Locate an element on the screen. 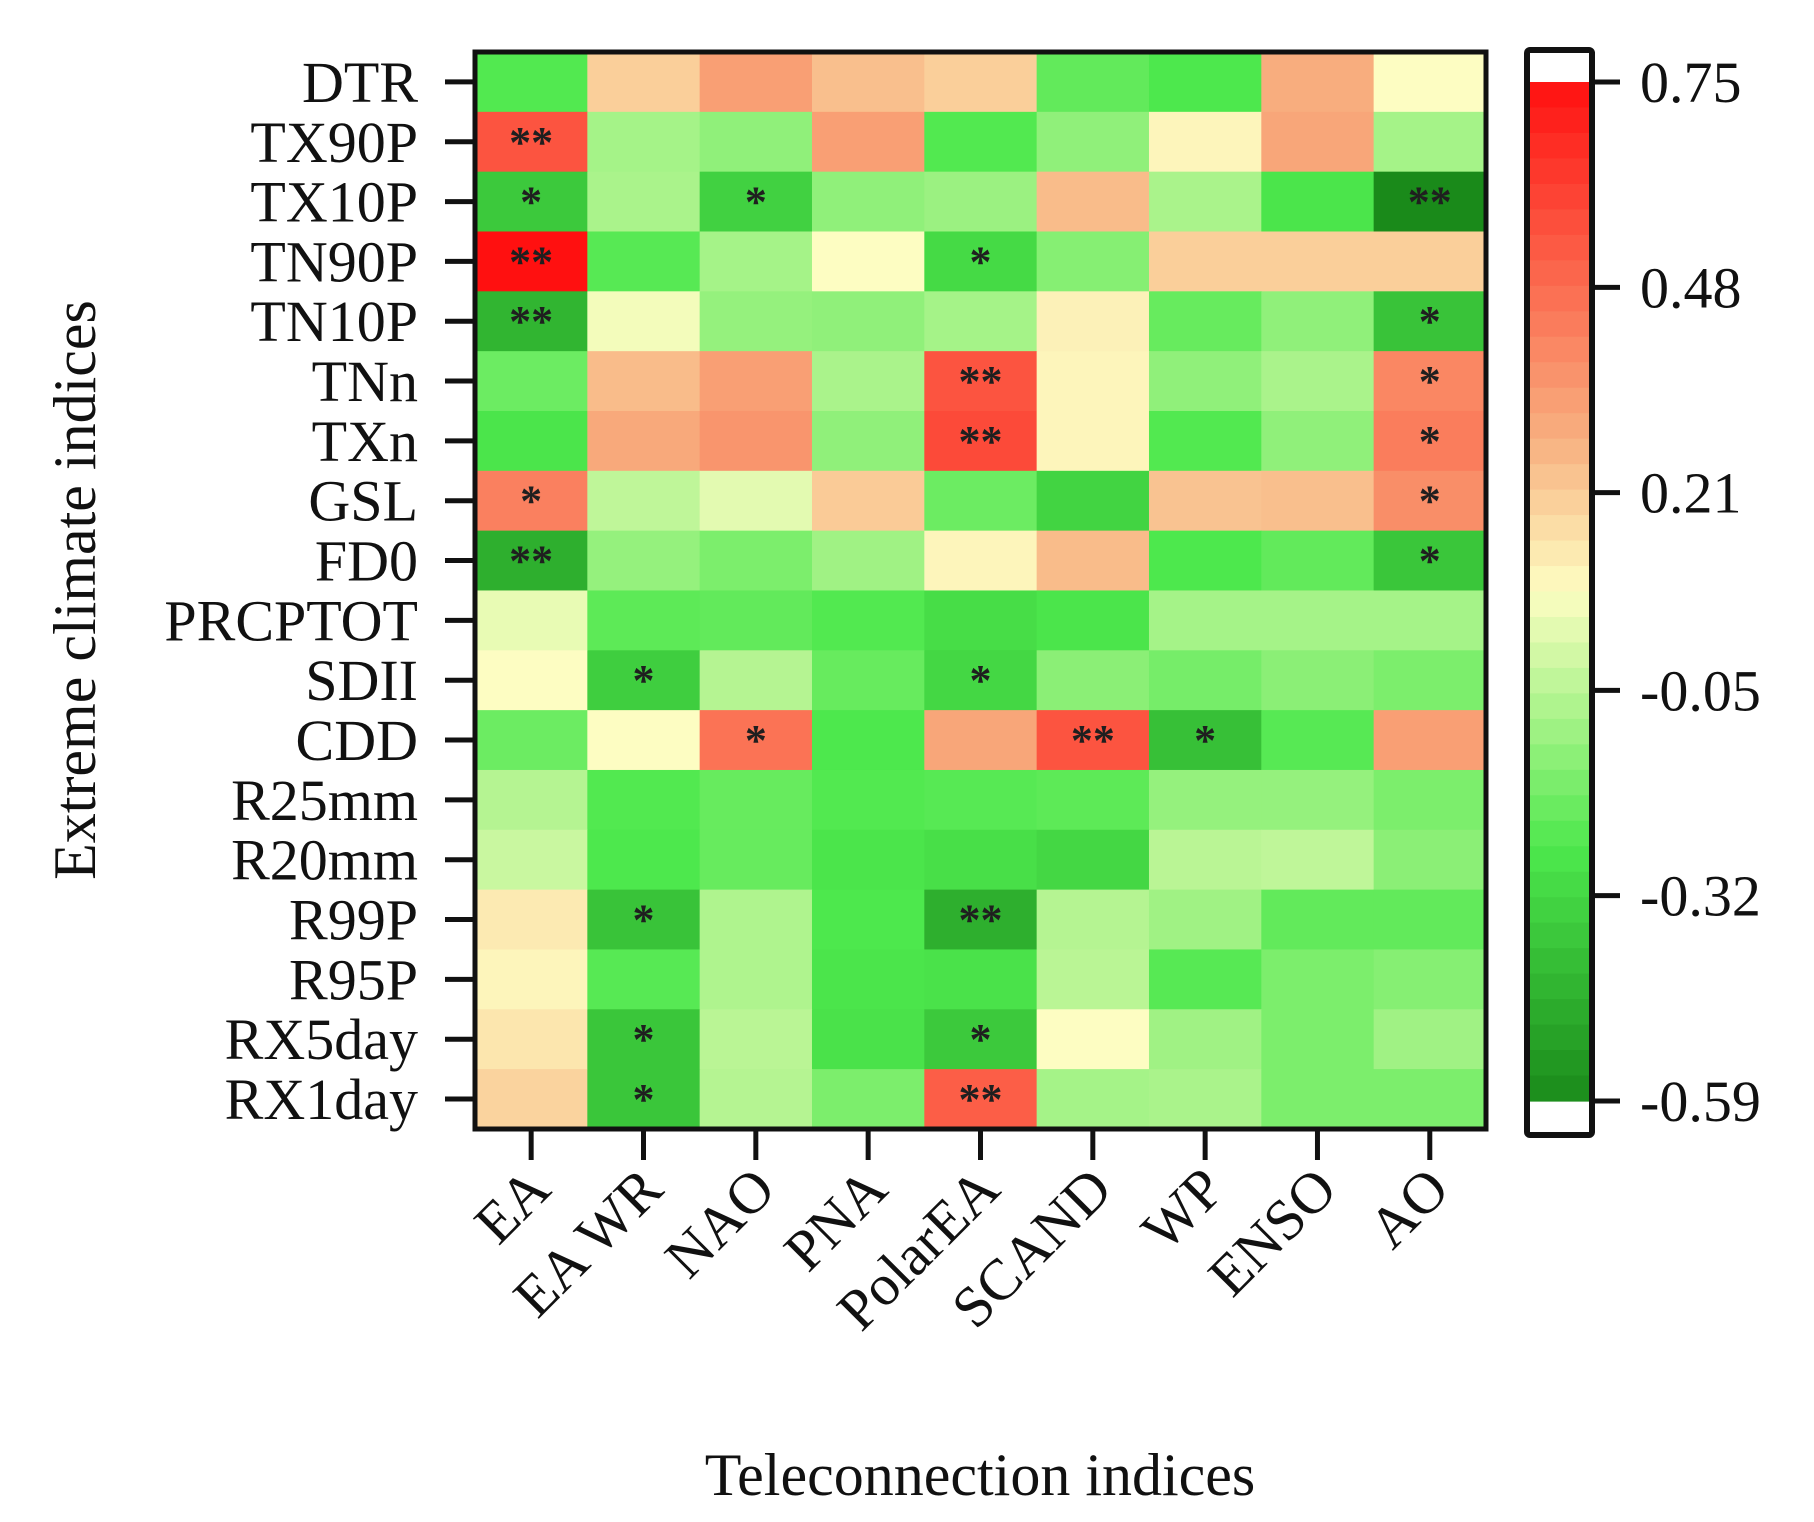  x-tick-label: AO is located at coordinates (1408, 1207).